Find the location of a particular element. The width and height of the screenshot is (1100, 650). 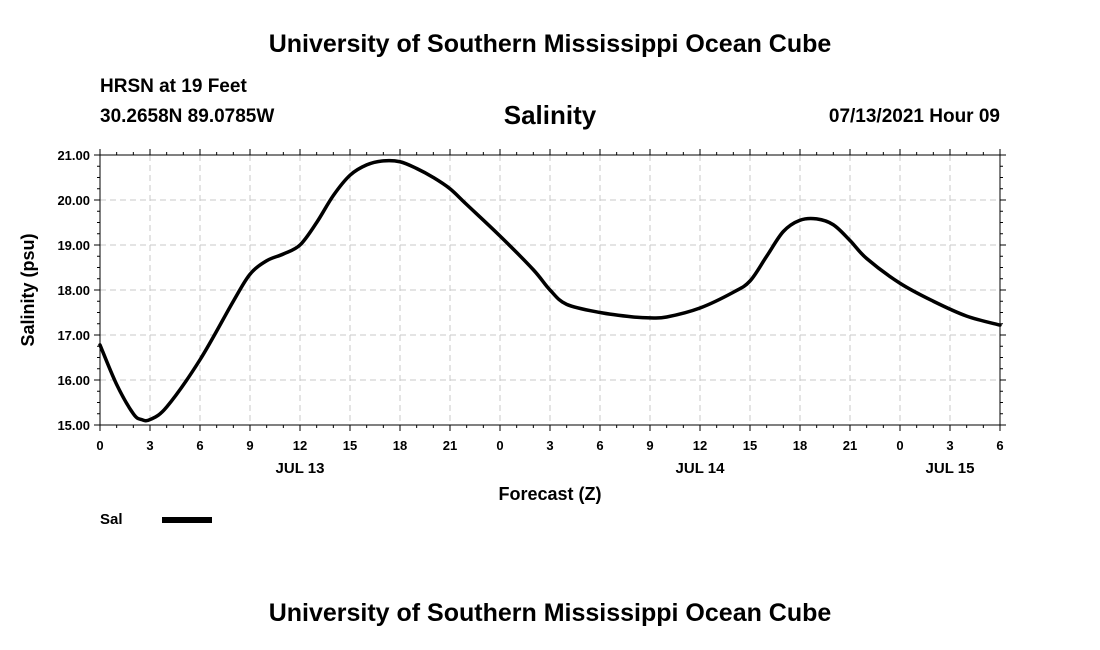

y-tick-label: 15.00 is located at coordinates (73, 425).